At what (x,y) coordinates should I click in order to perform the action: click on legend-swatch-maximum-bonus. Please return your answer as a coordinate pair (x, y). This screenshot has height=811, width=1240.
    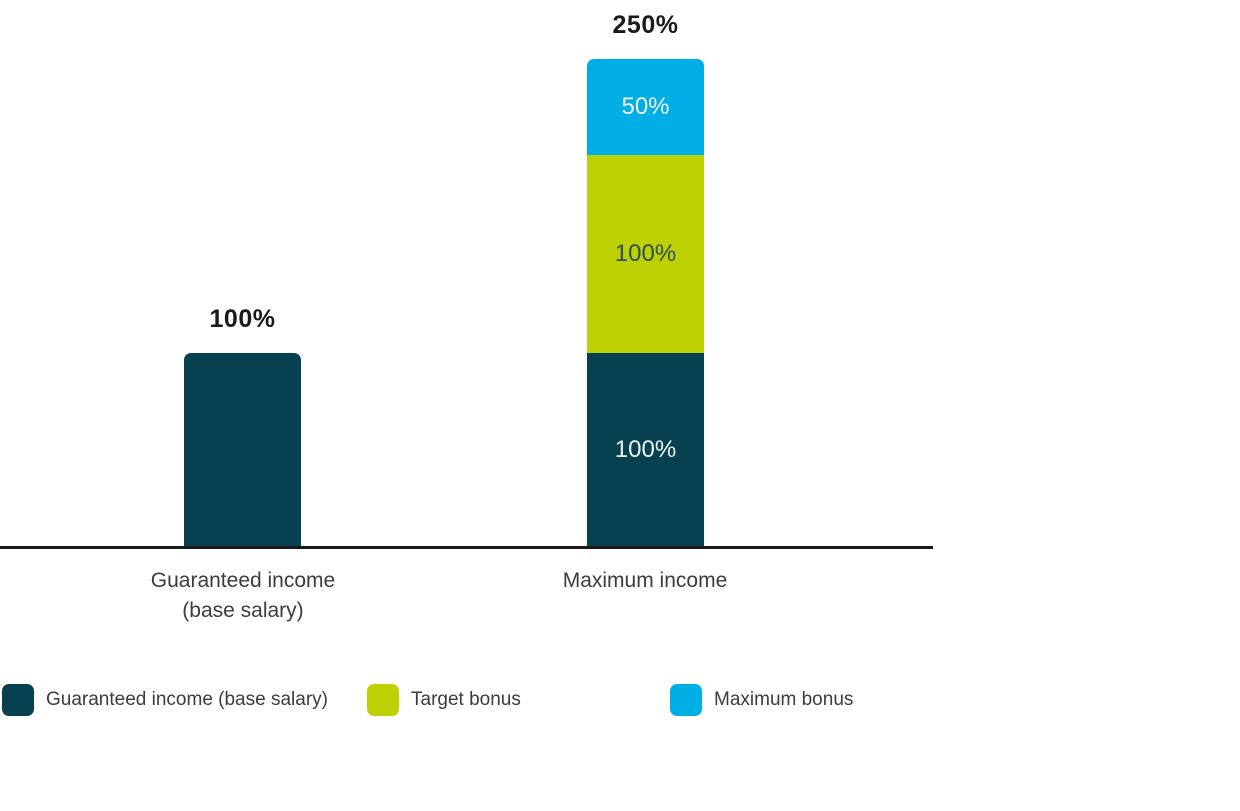
    Looking at the image, I should click on (686, 700).